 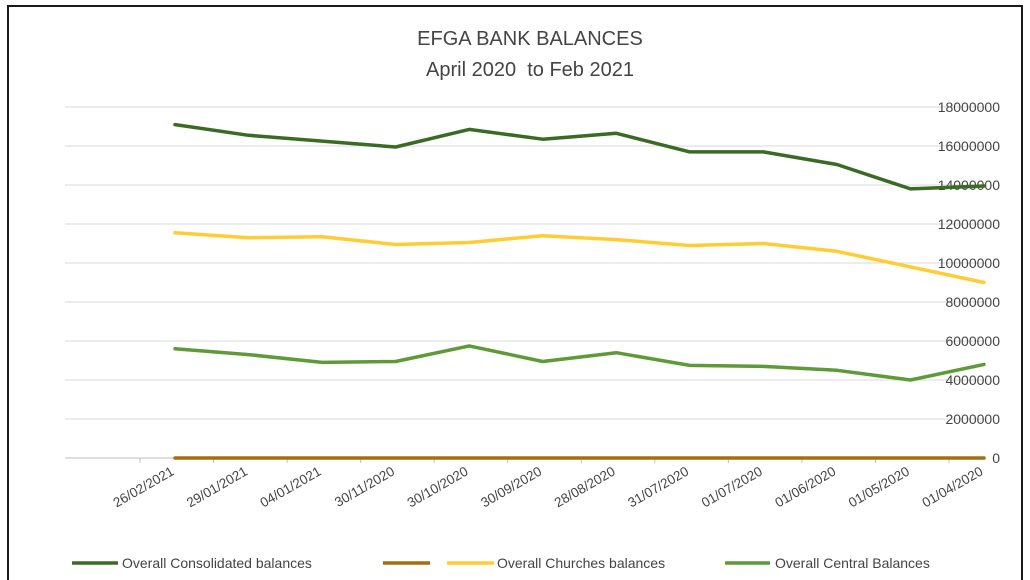 I want to click on y-tick-label: 10000000, so click(x=969, y=263).